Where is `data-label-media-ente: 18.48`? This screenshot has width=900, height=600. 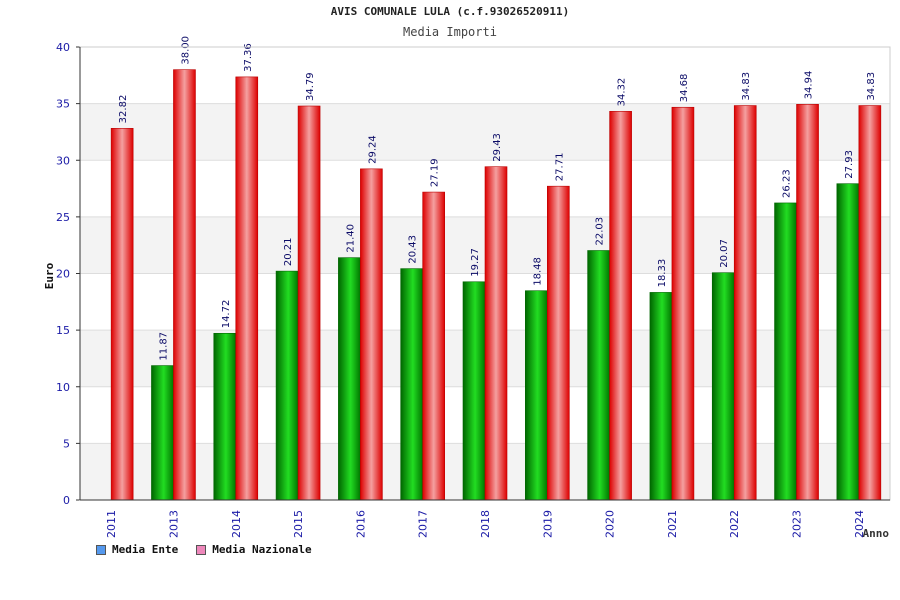 data-label-media-ente: 18.48 is located at coordinates (537, 271).